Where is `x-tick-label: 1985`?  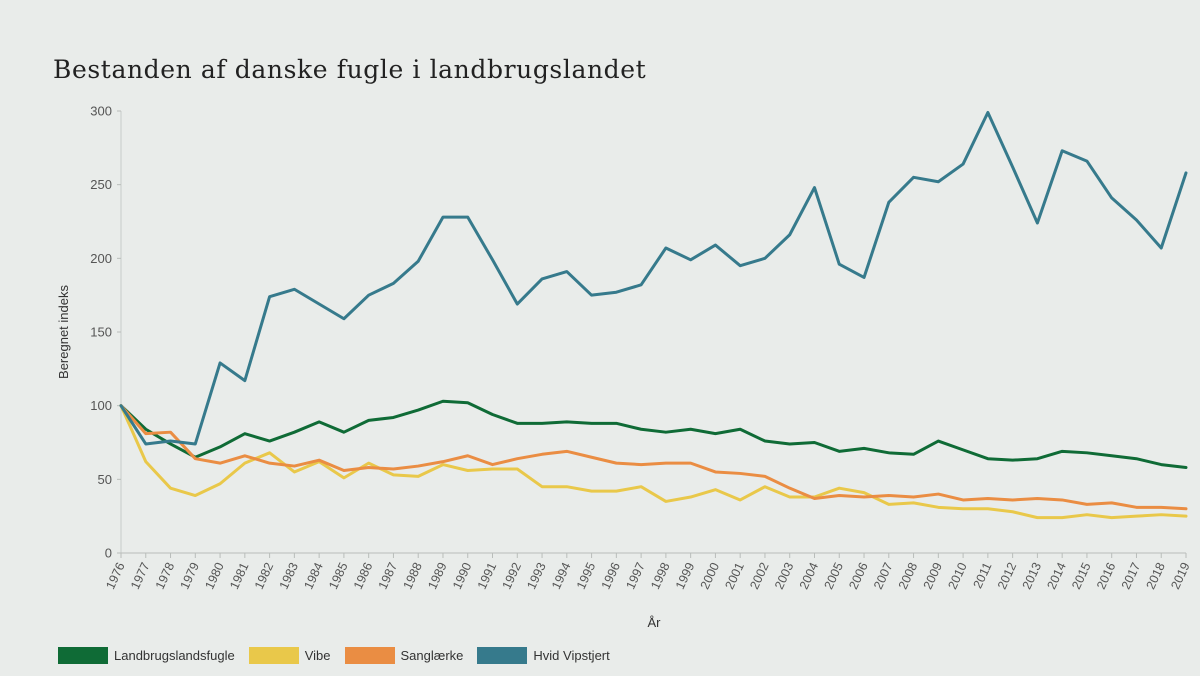
x-tick-label: 1985 is located at coordinates (338, 575).